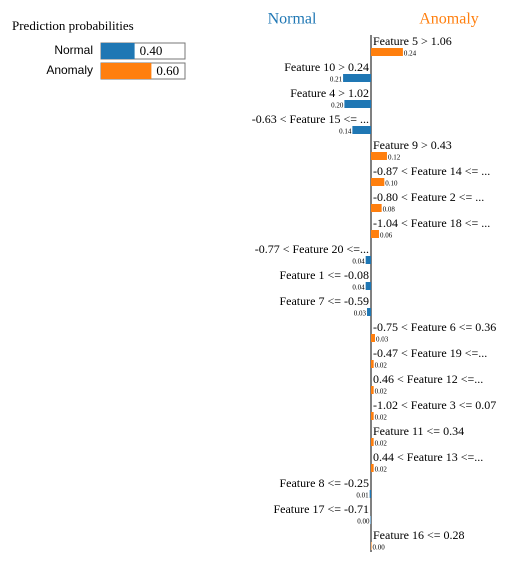 This screenshot has width=532, height=569. What do you see at coordinates (324, 483) in the screenshot?
I see `feature-label: Feature 8 <= -0.25` at bounding box center [324, 483].